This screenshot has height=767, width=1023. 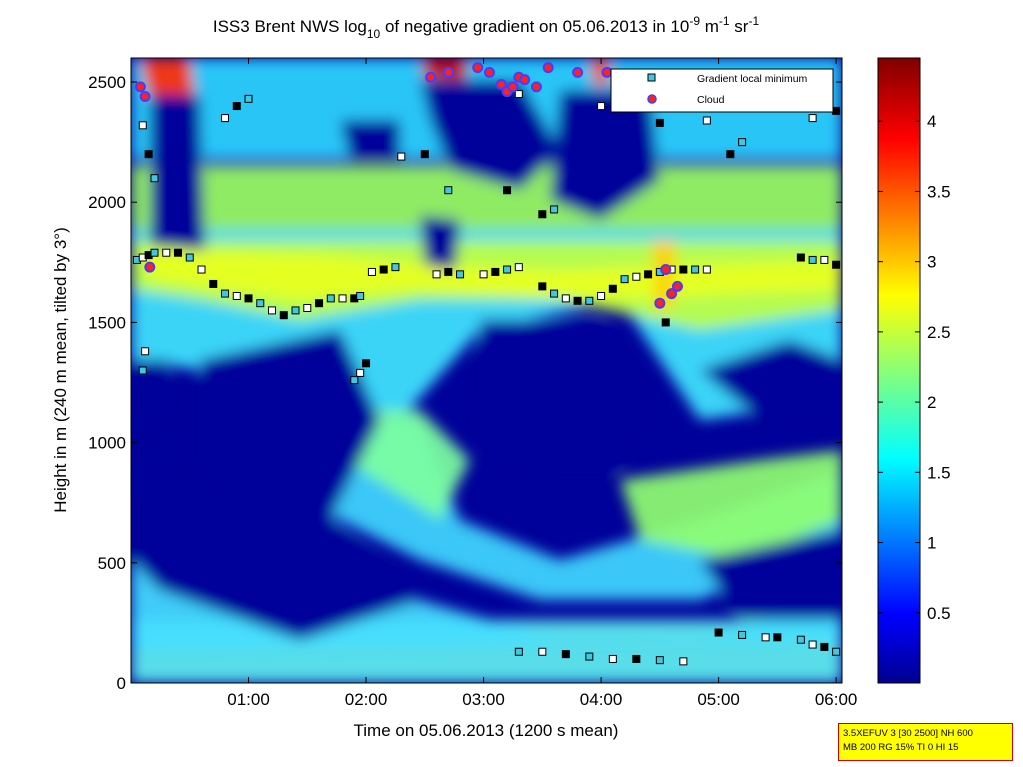 I want to click on x-tick-label: 01:00, so click(x=248, y=699).